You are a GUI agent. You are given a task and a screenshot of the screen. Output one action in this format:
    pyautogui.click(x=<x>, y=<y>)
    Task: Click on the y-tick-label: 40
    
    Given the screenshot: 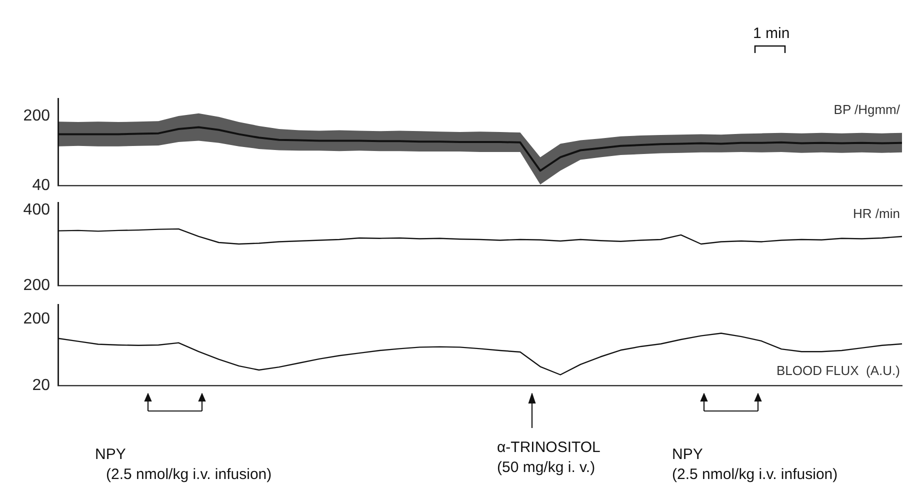 What is the action you would take?
    pyautogui.click(x=41, y=185)
    